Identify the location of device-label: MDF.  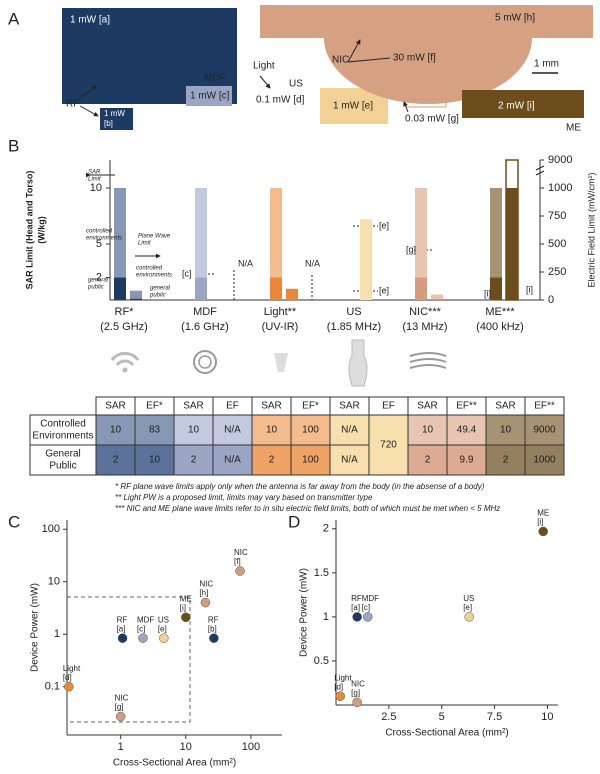
(215, 78).